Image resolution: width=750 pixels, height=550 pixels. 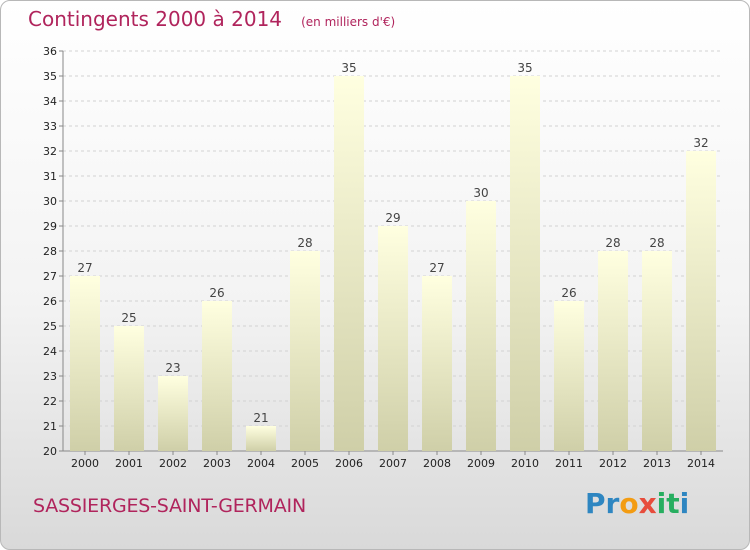 What do you see at coordinates (50, 226) in the screenshot?
I see `y-tick-label: 29` at bounding box center [50, 226].